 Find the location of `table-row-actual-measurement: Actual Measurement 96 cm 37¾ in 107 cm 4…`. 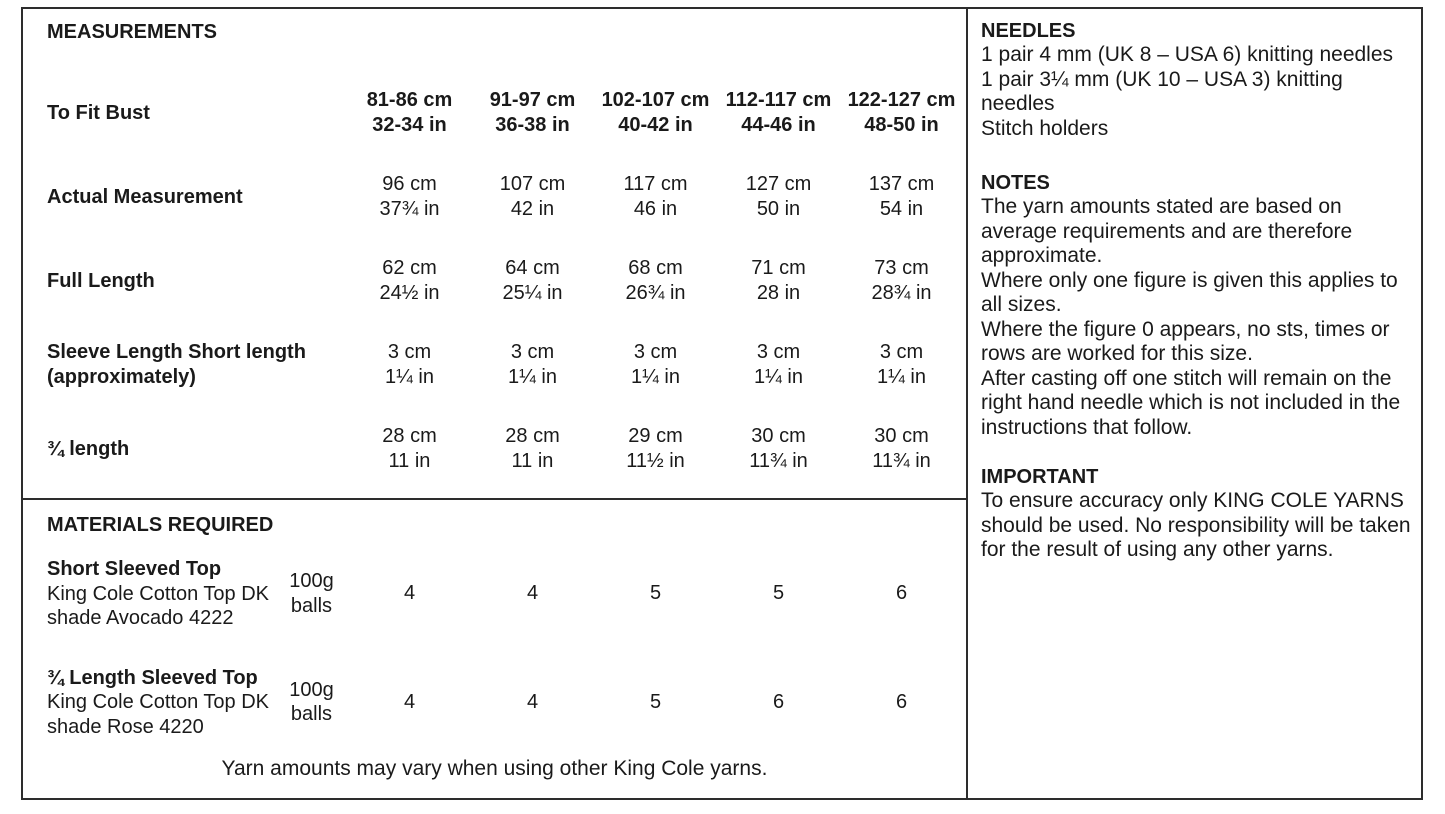

table-row-actual-measurement: Actual Measurement 96 cm 37¾ in 107 cm 4… is located at coordinates (494, 197).